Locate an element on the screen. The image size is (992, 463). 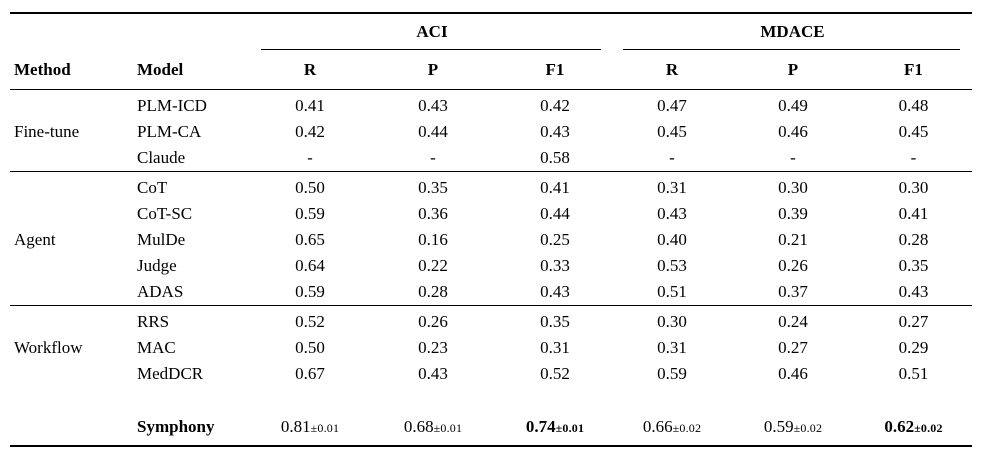
method-cell: Fine-tune is located at coordinates (71, 130).